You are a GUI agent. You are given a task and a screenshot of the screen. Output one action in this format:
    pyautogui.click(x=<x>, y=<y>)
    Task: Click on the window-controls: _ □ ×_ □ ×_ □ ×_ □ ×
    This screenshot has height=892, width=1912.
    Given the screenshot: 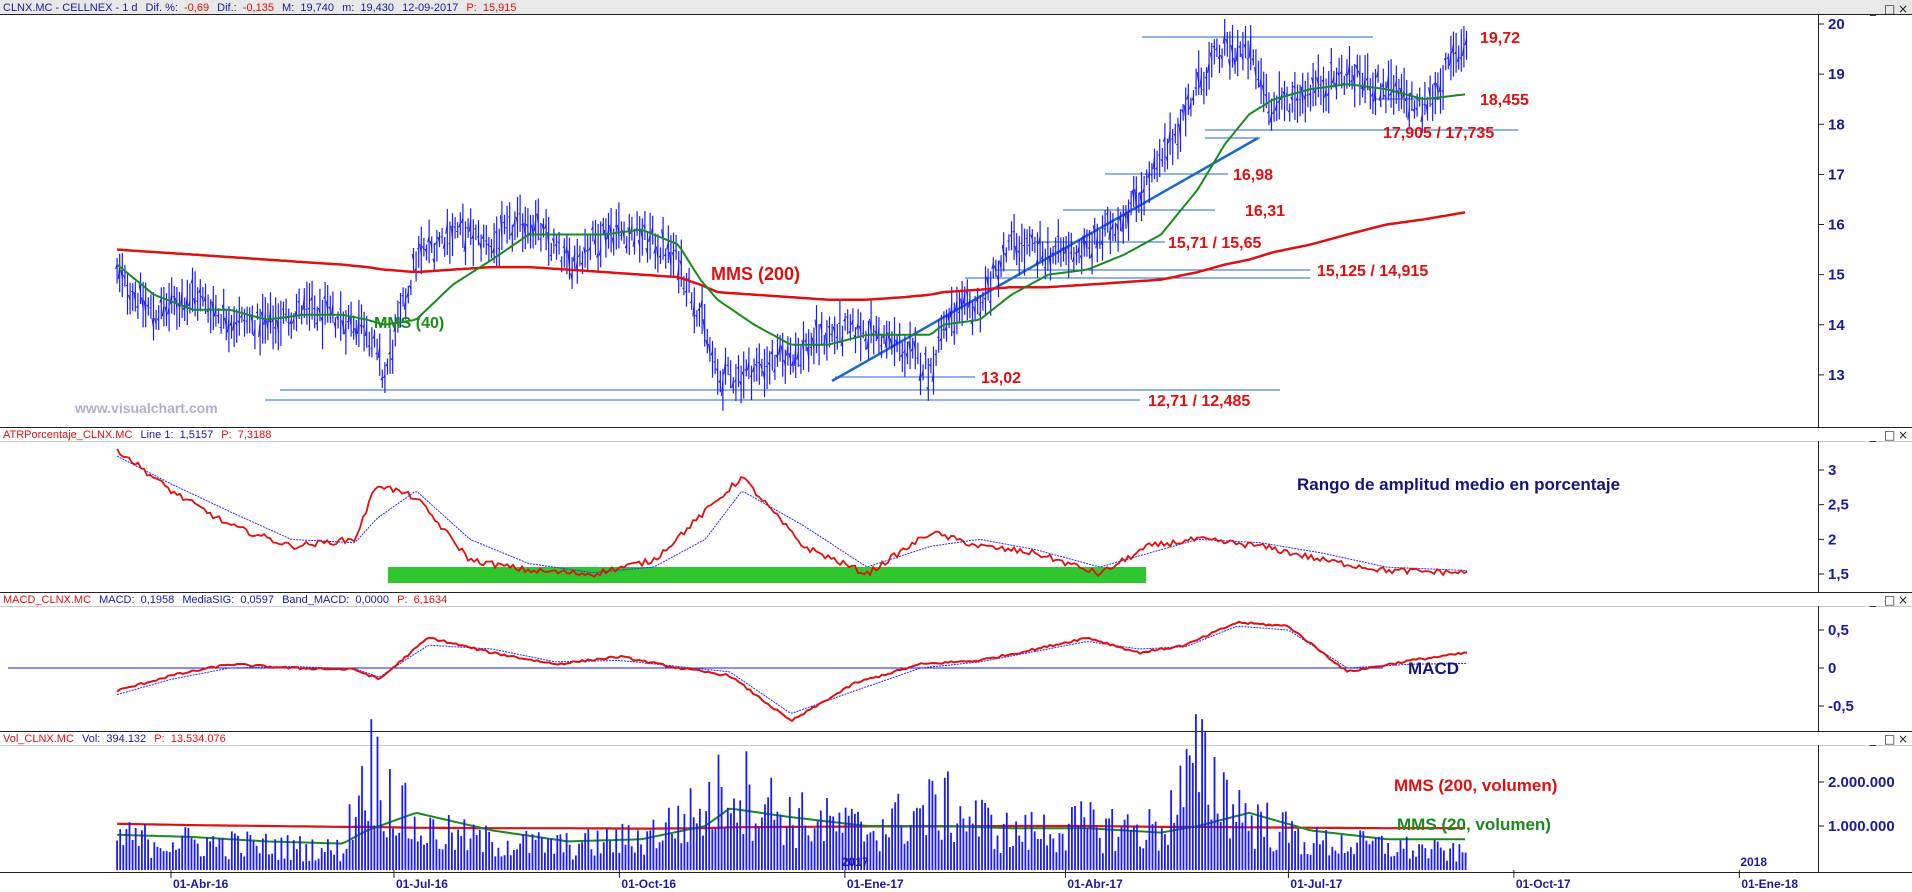 What is the action you would take?
    pyautogui.click(x=1888, y=374)
    